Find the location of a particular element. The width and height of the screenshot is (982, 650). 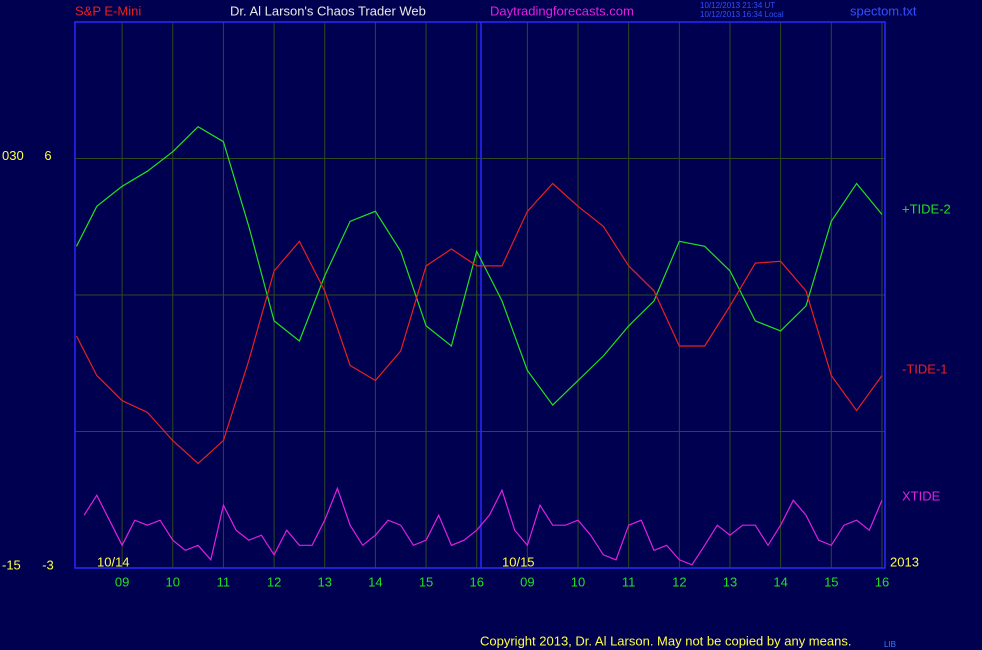

y2-tick-label: 030 is located at coordinates (13, 155).